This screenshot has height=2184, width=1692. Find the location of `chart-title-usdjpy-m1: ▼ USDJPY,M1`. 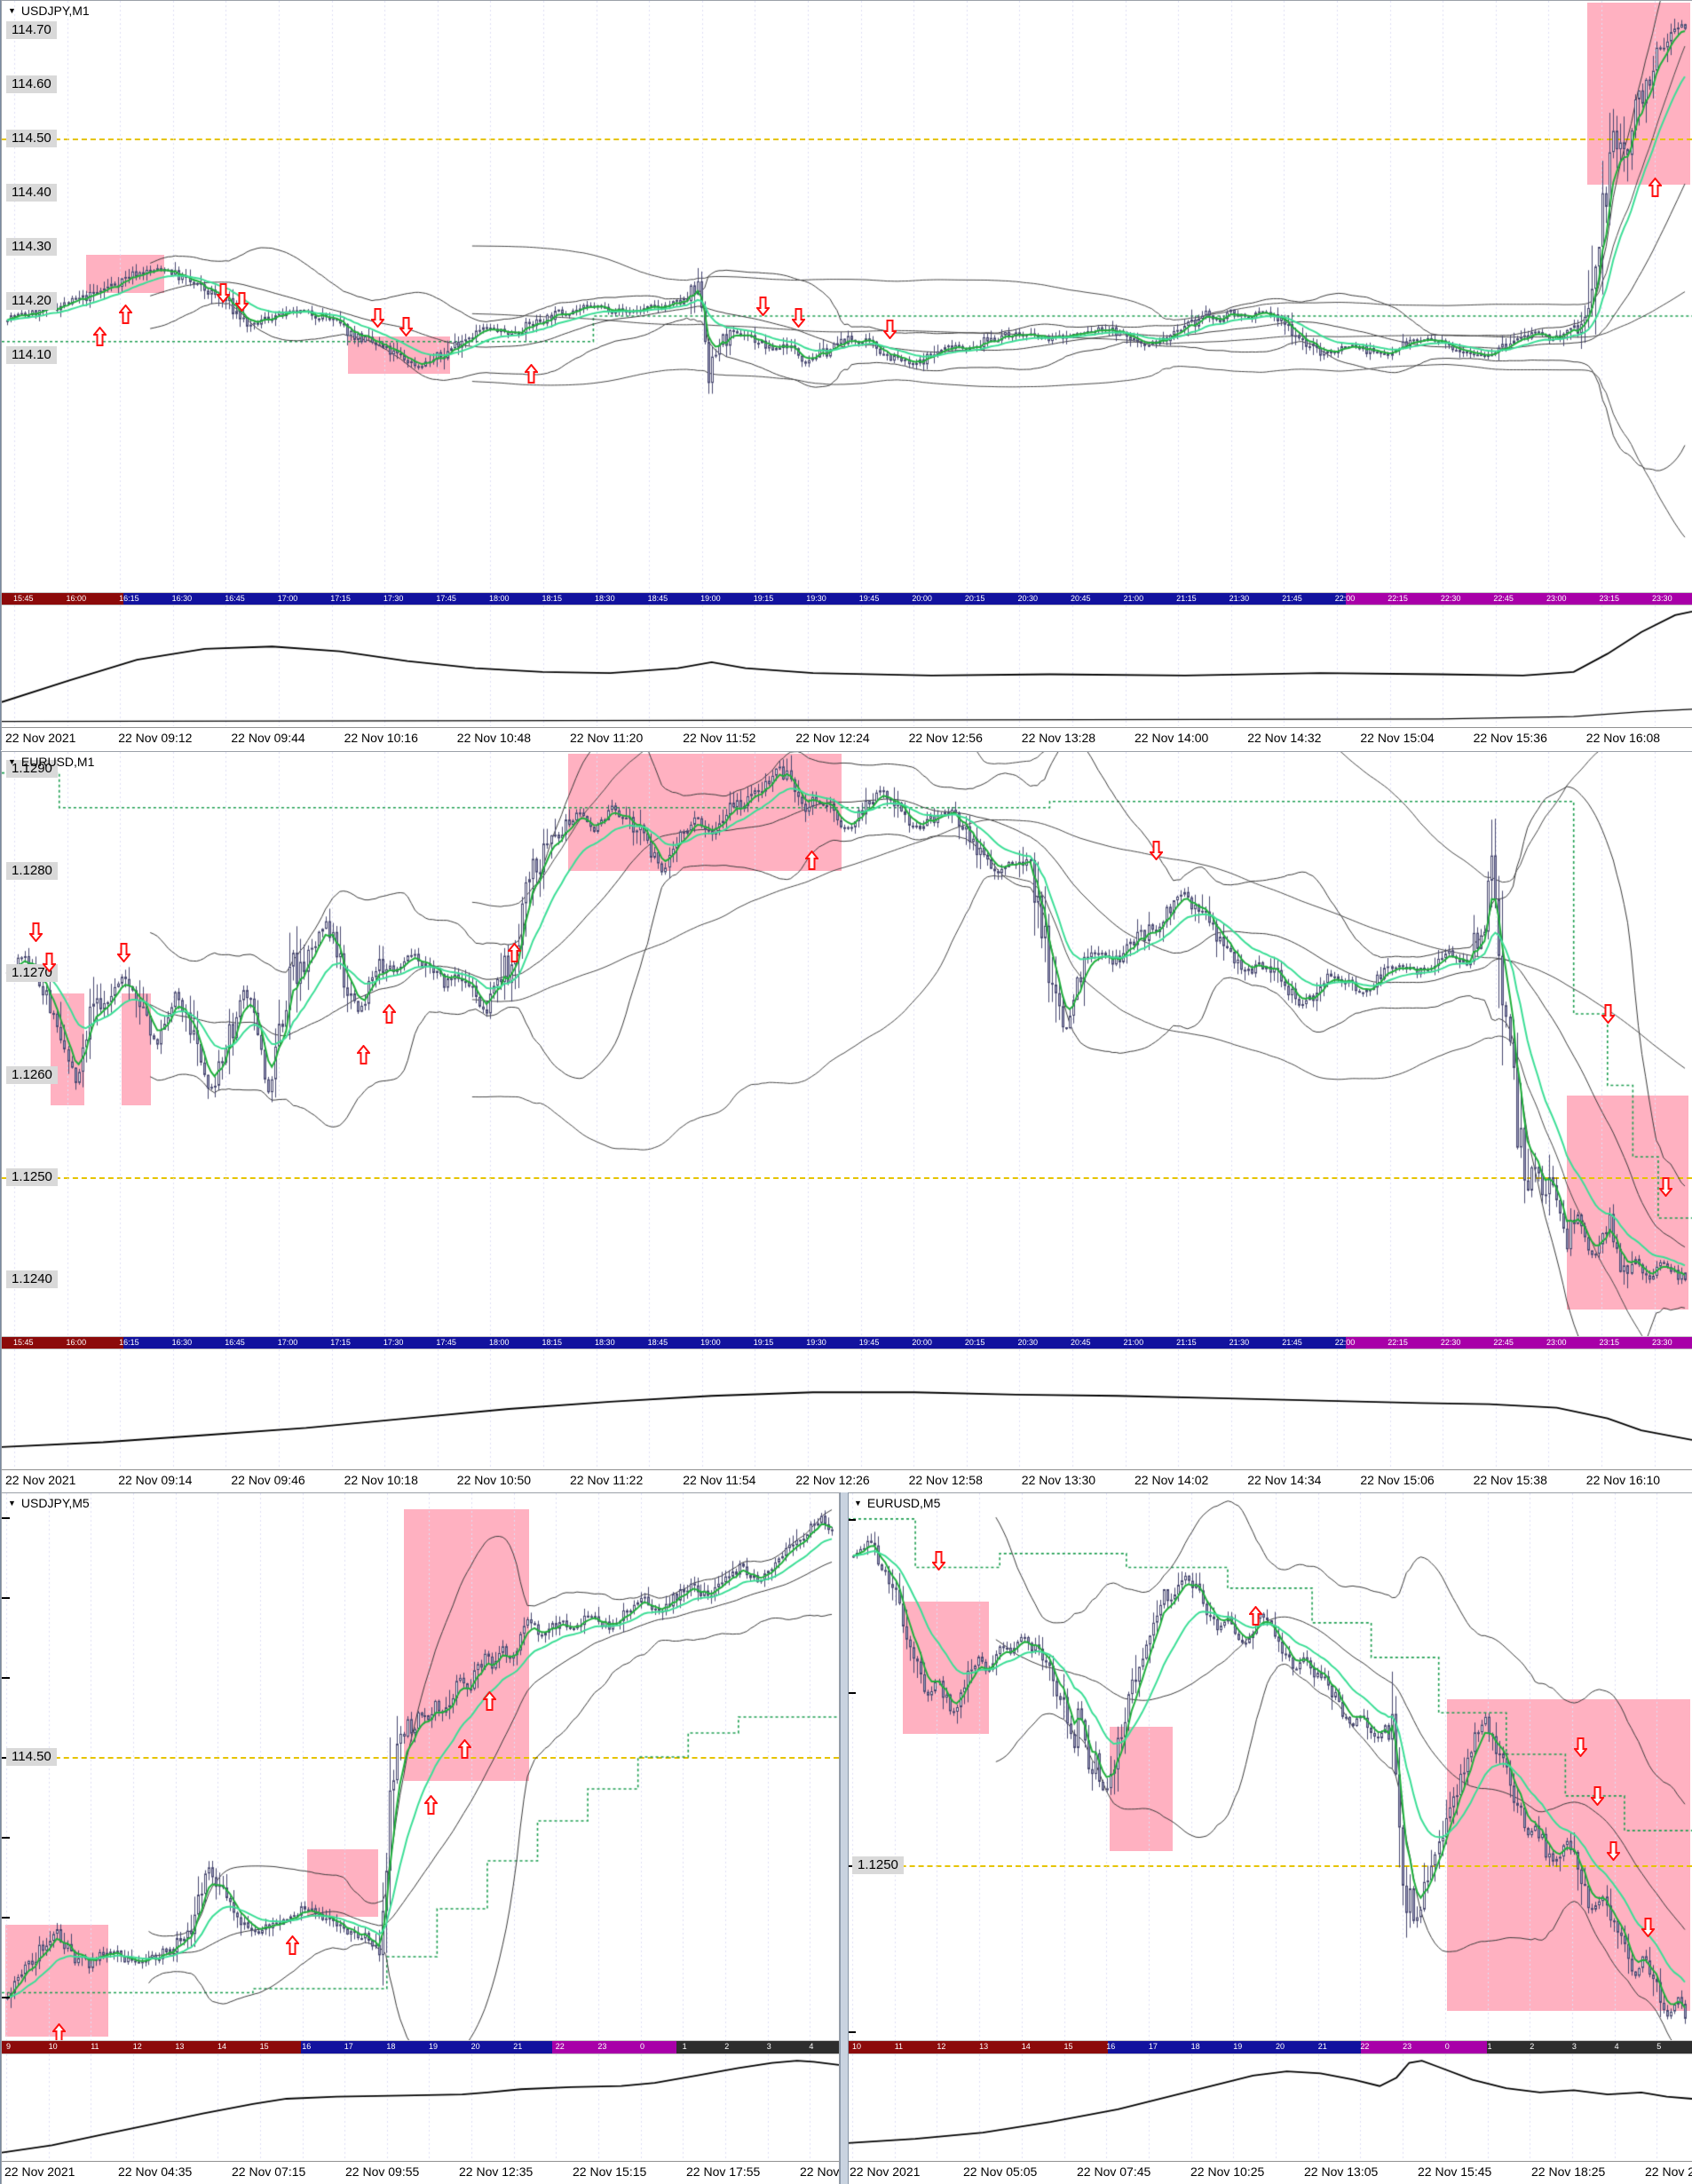

chart-title-usdjpy-m1: ▼ USDJPY,M1 is located at coordinates (49, 11).